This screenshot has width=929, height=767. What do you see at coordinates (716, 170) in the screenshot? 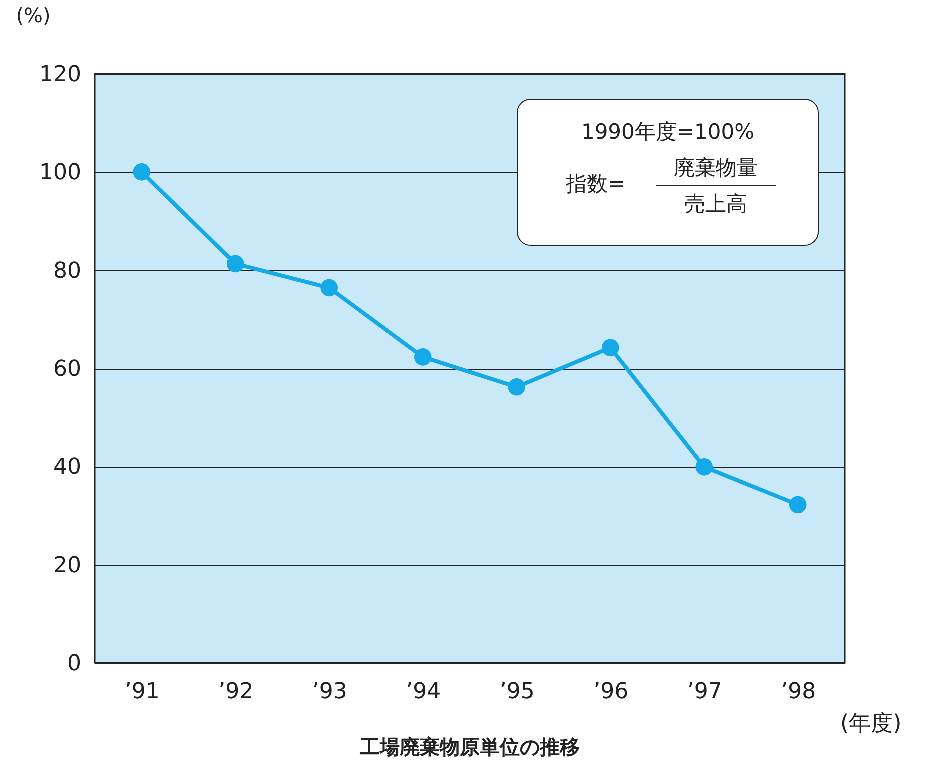
I see `annotation: 廃棄物量` at bounding box center [716, 170].